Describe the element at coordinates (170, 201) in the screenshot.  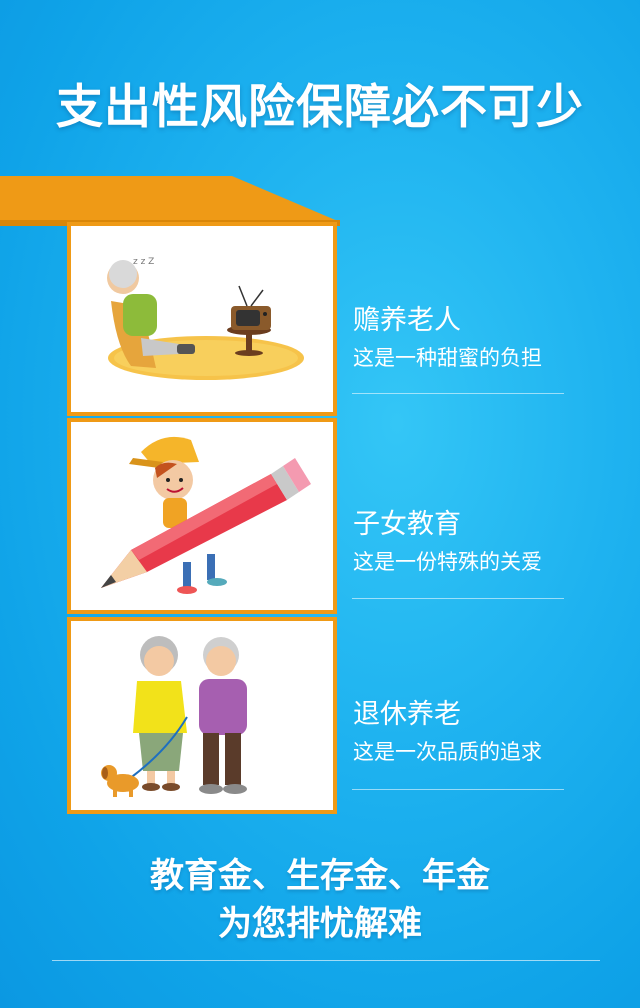
I see `orange-ribbon` at that location.